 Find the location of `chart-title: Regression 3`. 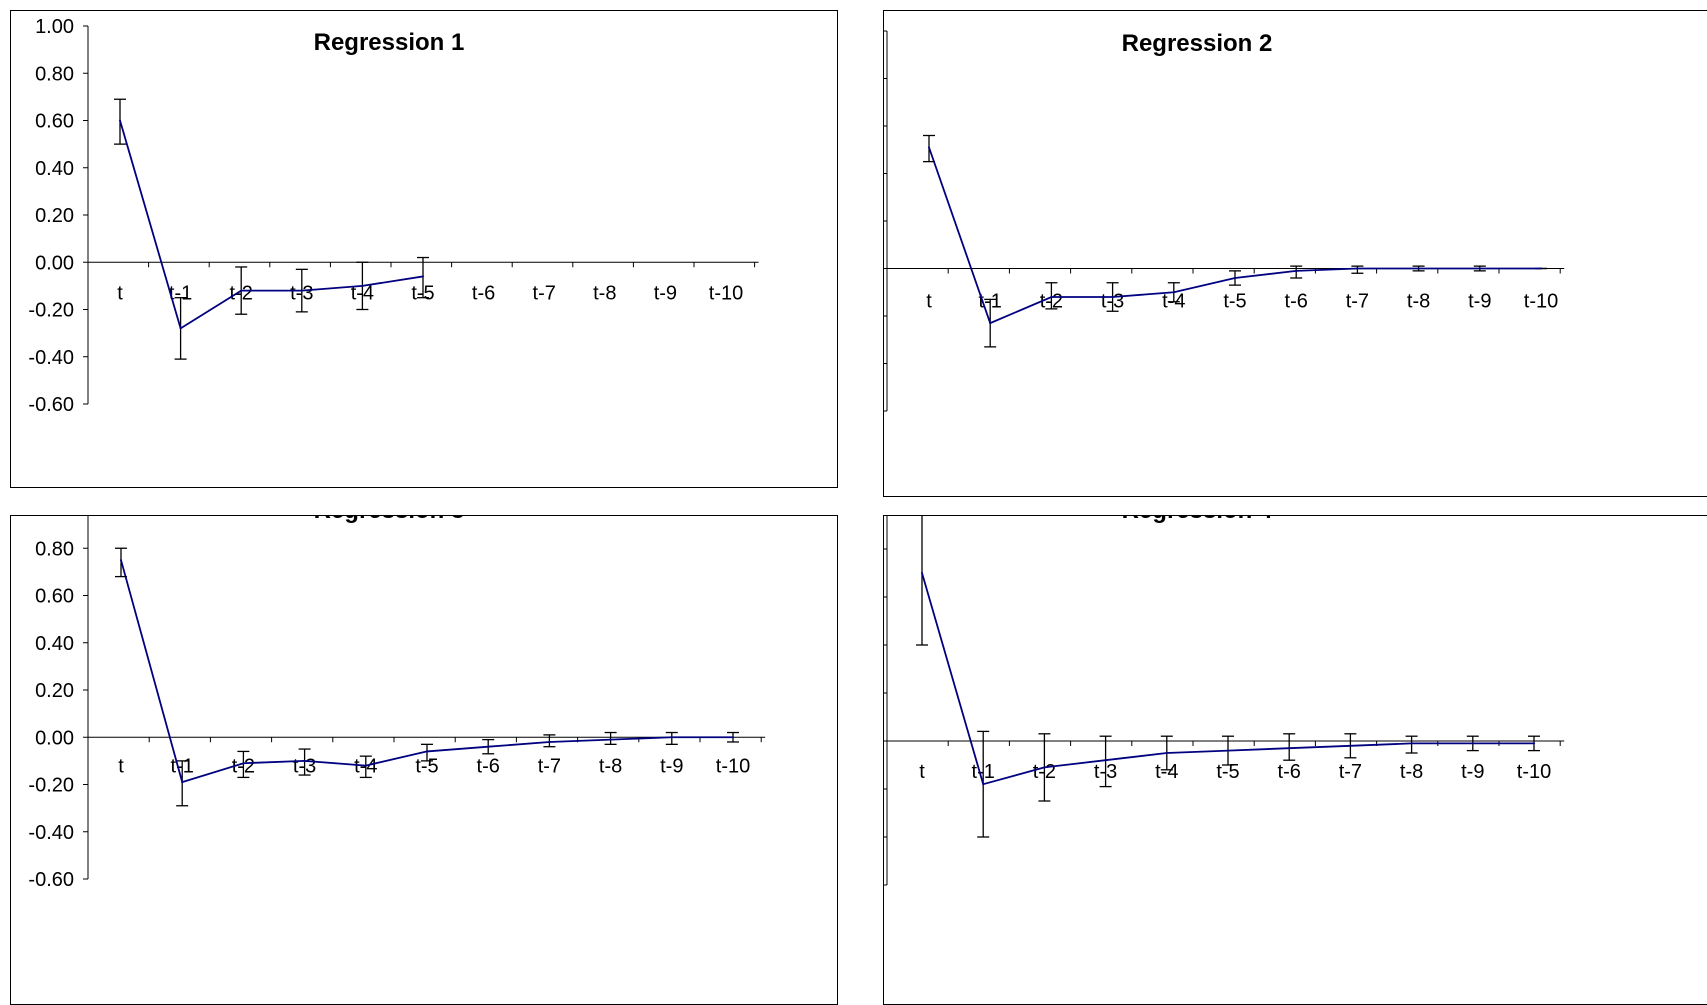

chart-title: Regression 3 is located at coordinates (389, 520).